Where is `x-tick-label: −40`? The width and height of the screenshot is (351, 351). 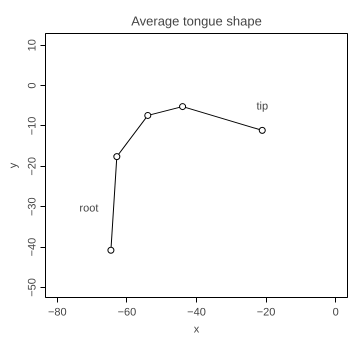
x-tick-label: −40 is located at coordinates (196, 312).